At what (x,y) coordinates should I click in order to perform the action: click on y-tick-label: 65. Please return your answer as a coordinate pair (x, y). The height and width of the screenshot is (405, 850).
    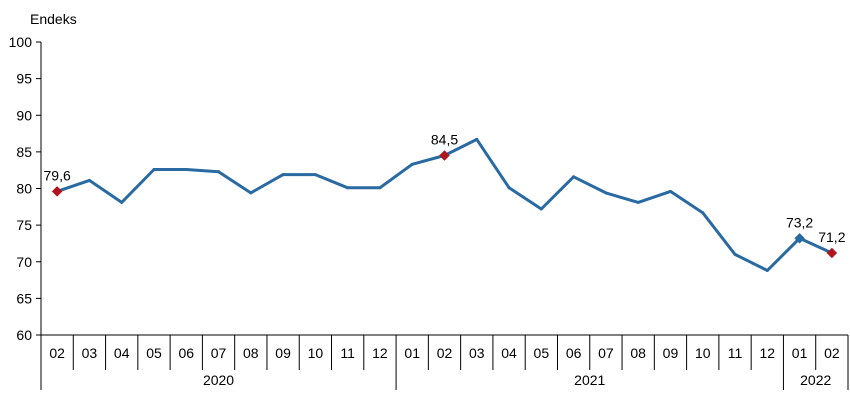
    Looking at the image, I should click on (24, 298).